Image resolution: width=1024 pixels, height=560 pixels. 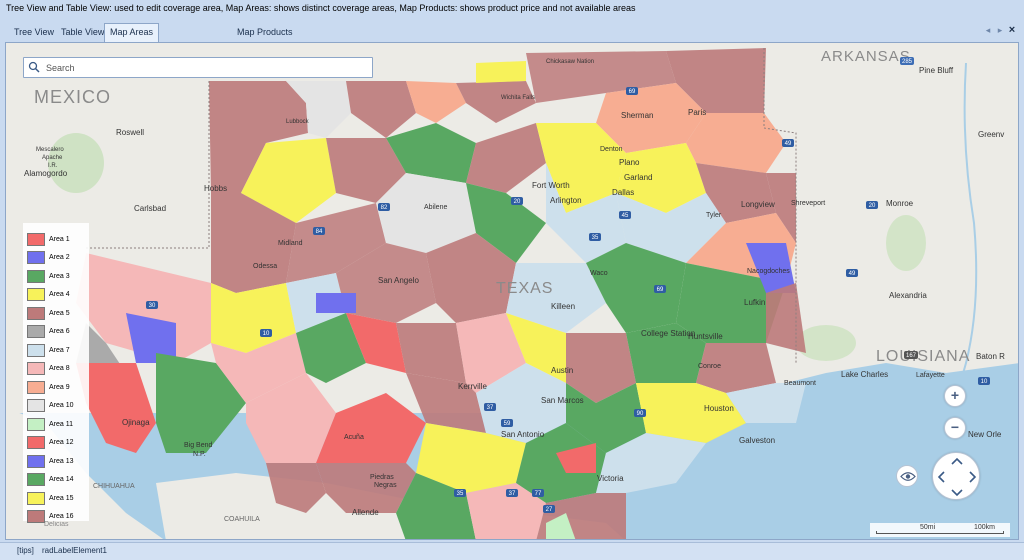 I want to click on label-monroe: Monroe, so click(x=900, y=203).